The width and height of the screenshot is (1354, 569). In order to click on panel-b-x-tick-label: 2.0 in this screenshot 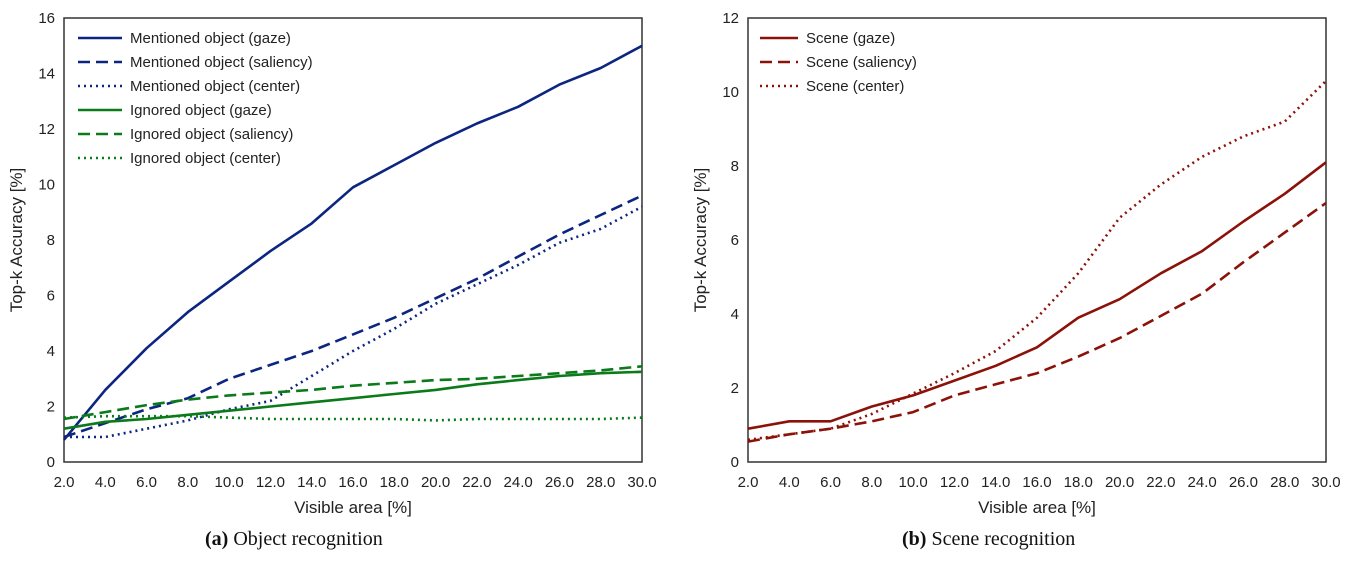, I will do `click(748, 482)`.